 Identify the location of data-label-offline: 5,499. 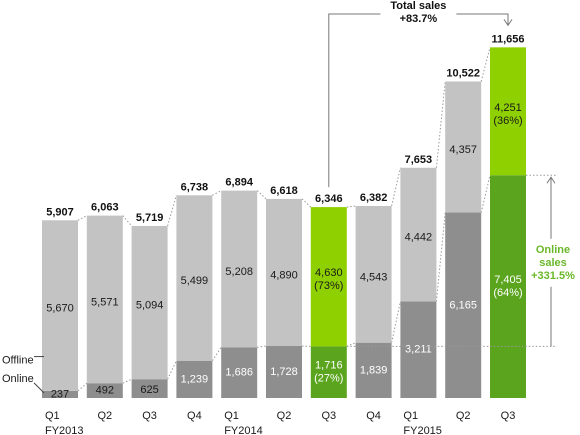
(195, 281).